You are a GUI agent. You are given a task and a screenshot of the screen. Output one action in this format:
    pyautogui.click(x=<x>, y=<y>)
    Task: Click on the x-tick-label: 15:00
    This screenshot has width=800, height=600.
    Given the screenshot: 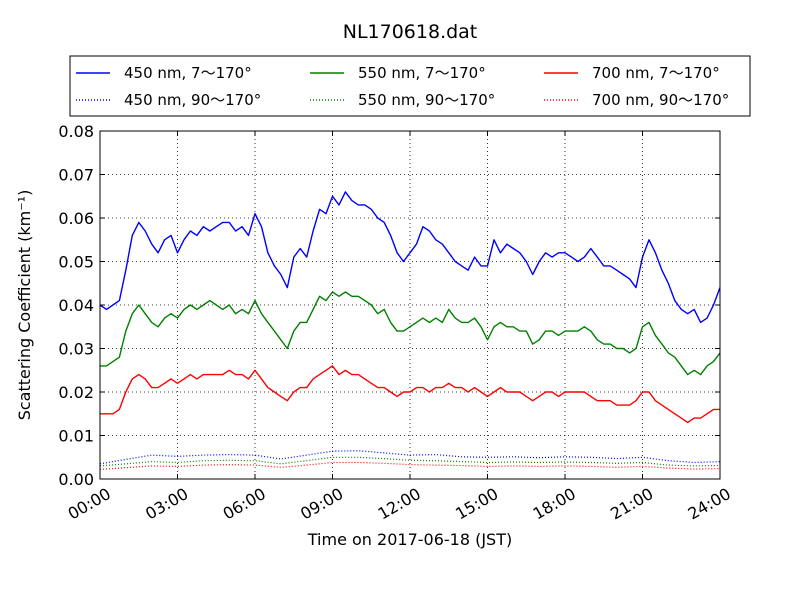 What is the action you would take?
    pyautogui.click(x=476, y=504)
    